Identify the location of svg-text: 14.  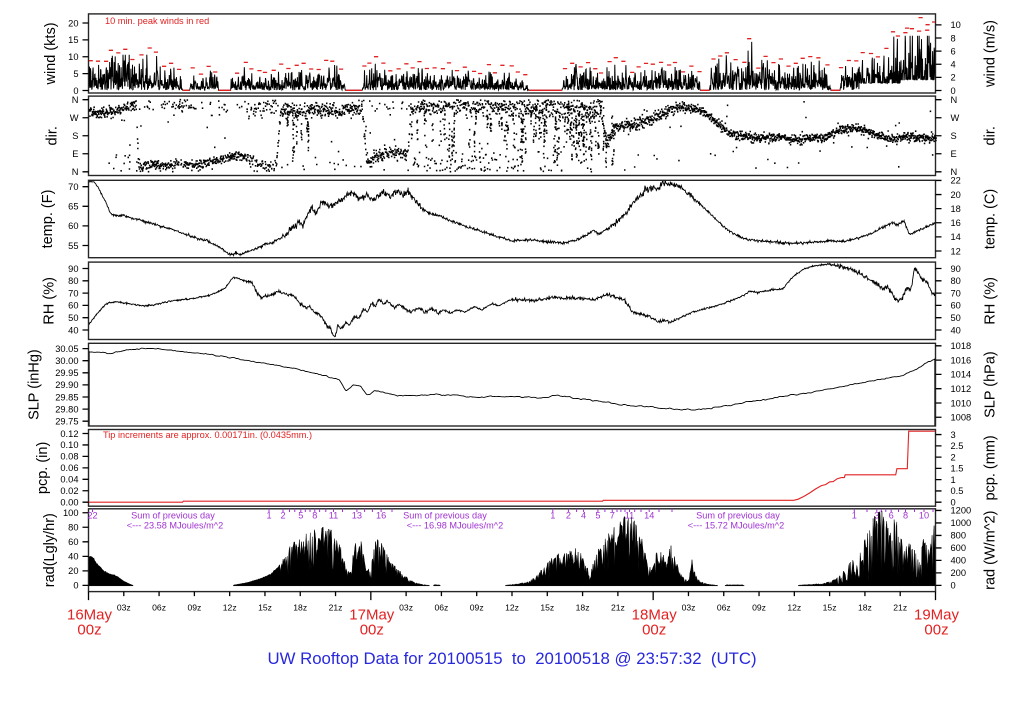
(649, 515).